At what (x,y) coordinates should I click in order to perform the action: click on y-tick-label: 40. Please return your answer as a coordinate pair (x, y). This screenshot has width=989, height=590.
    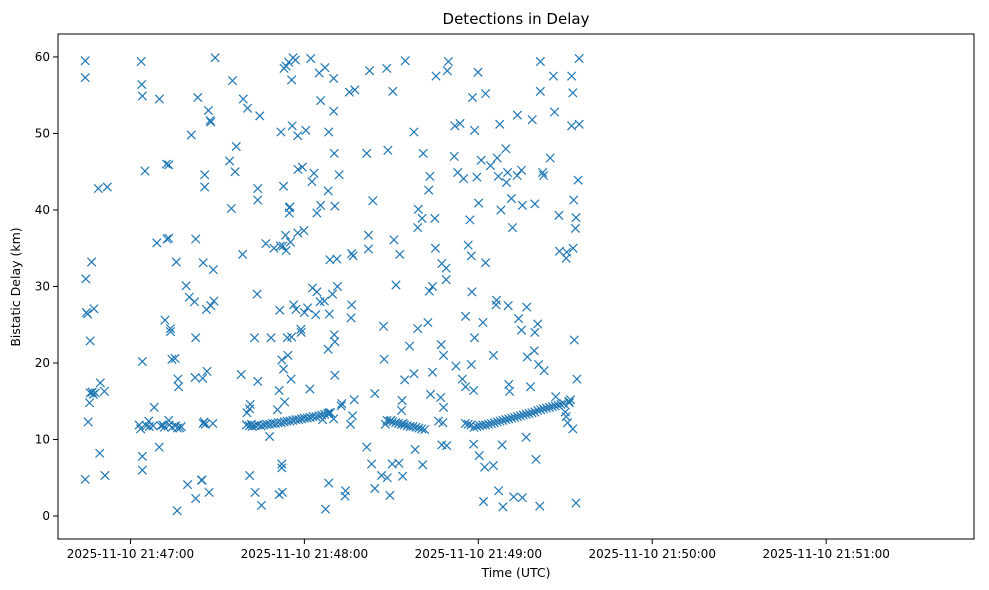
    Looking at the image, I should click on (42, 210).